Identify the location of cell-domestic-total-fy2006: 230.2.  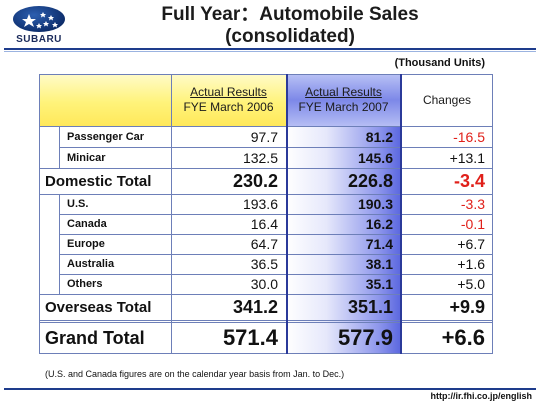
(255, 180).